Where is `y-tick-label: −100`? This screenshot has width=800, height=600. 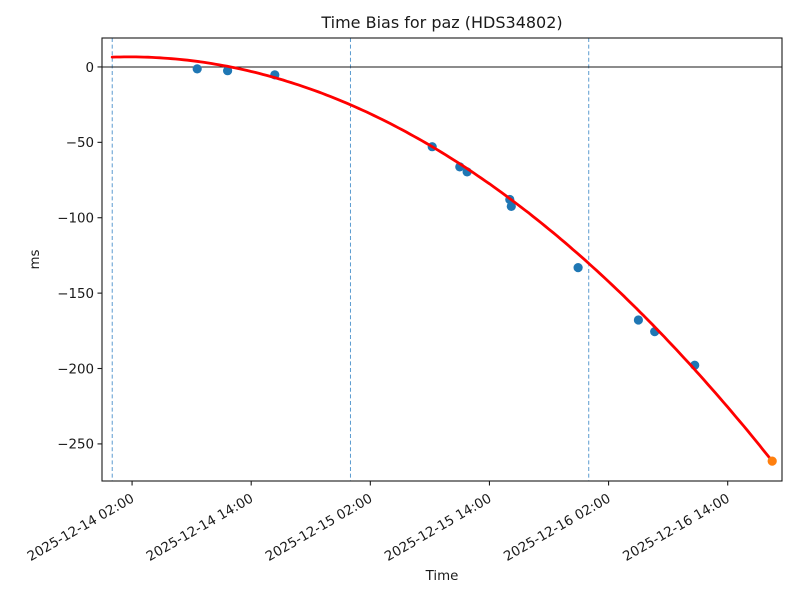
y-tick-label: −100 is located at coordinates (75, 219).